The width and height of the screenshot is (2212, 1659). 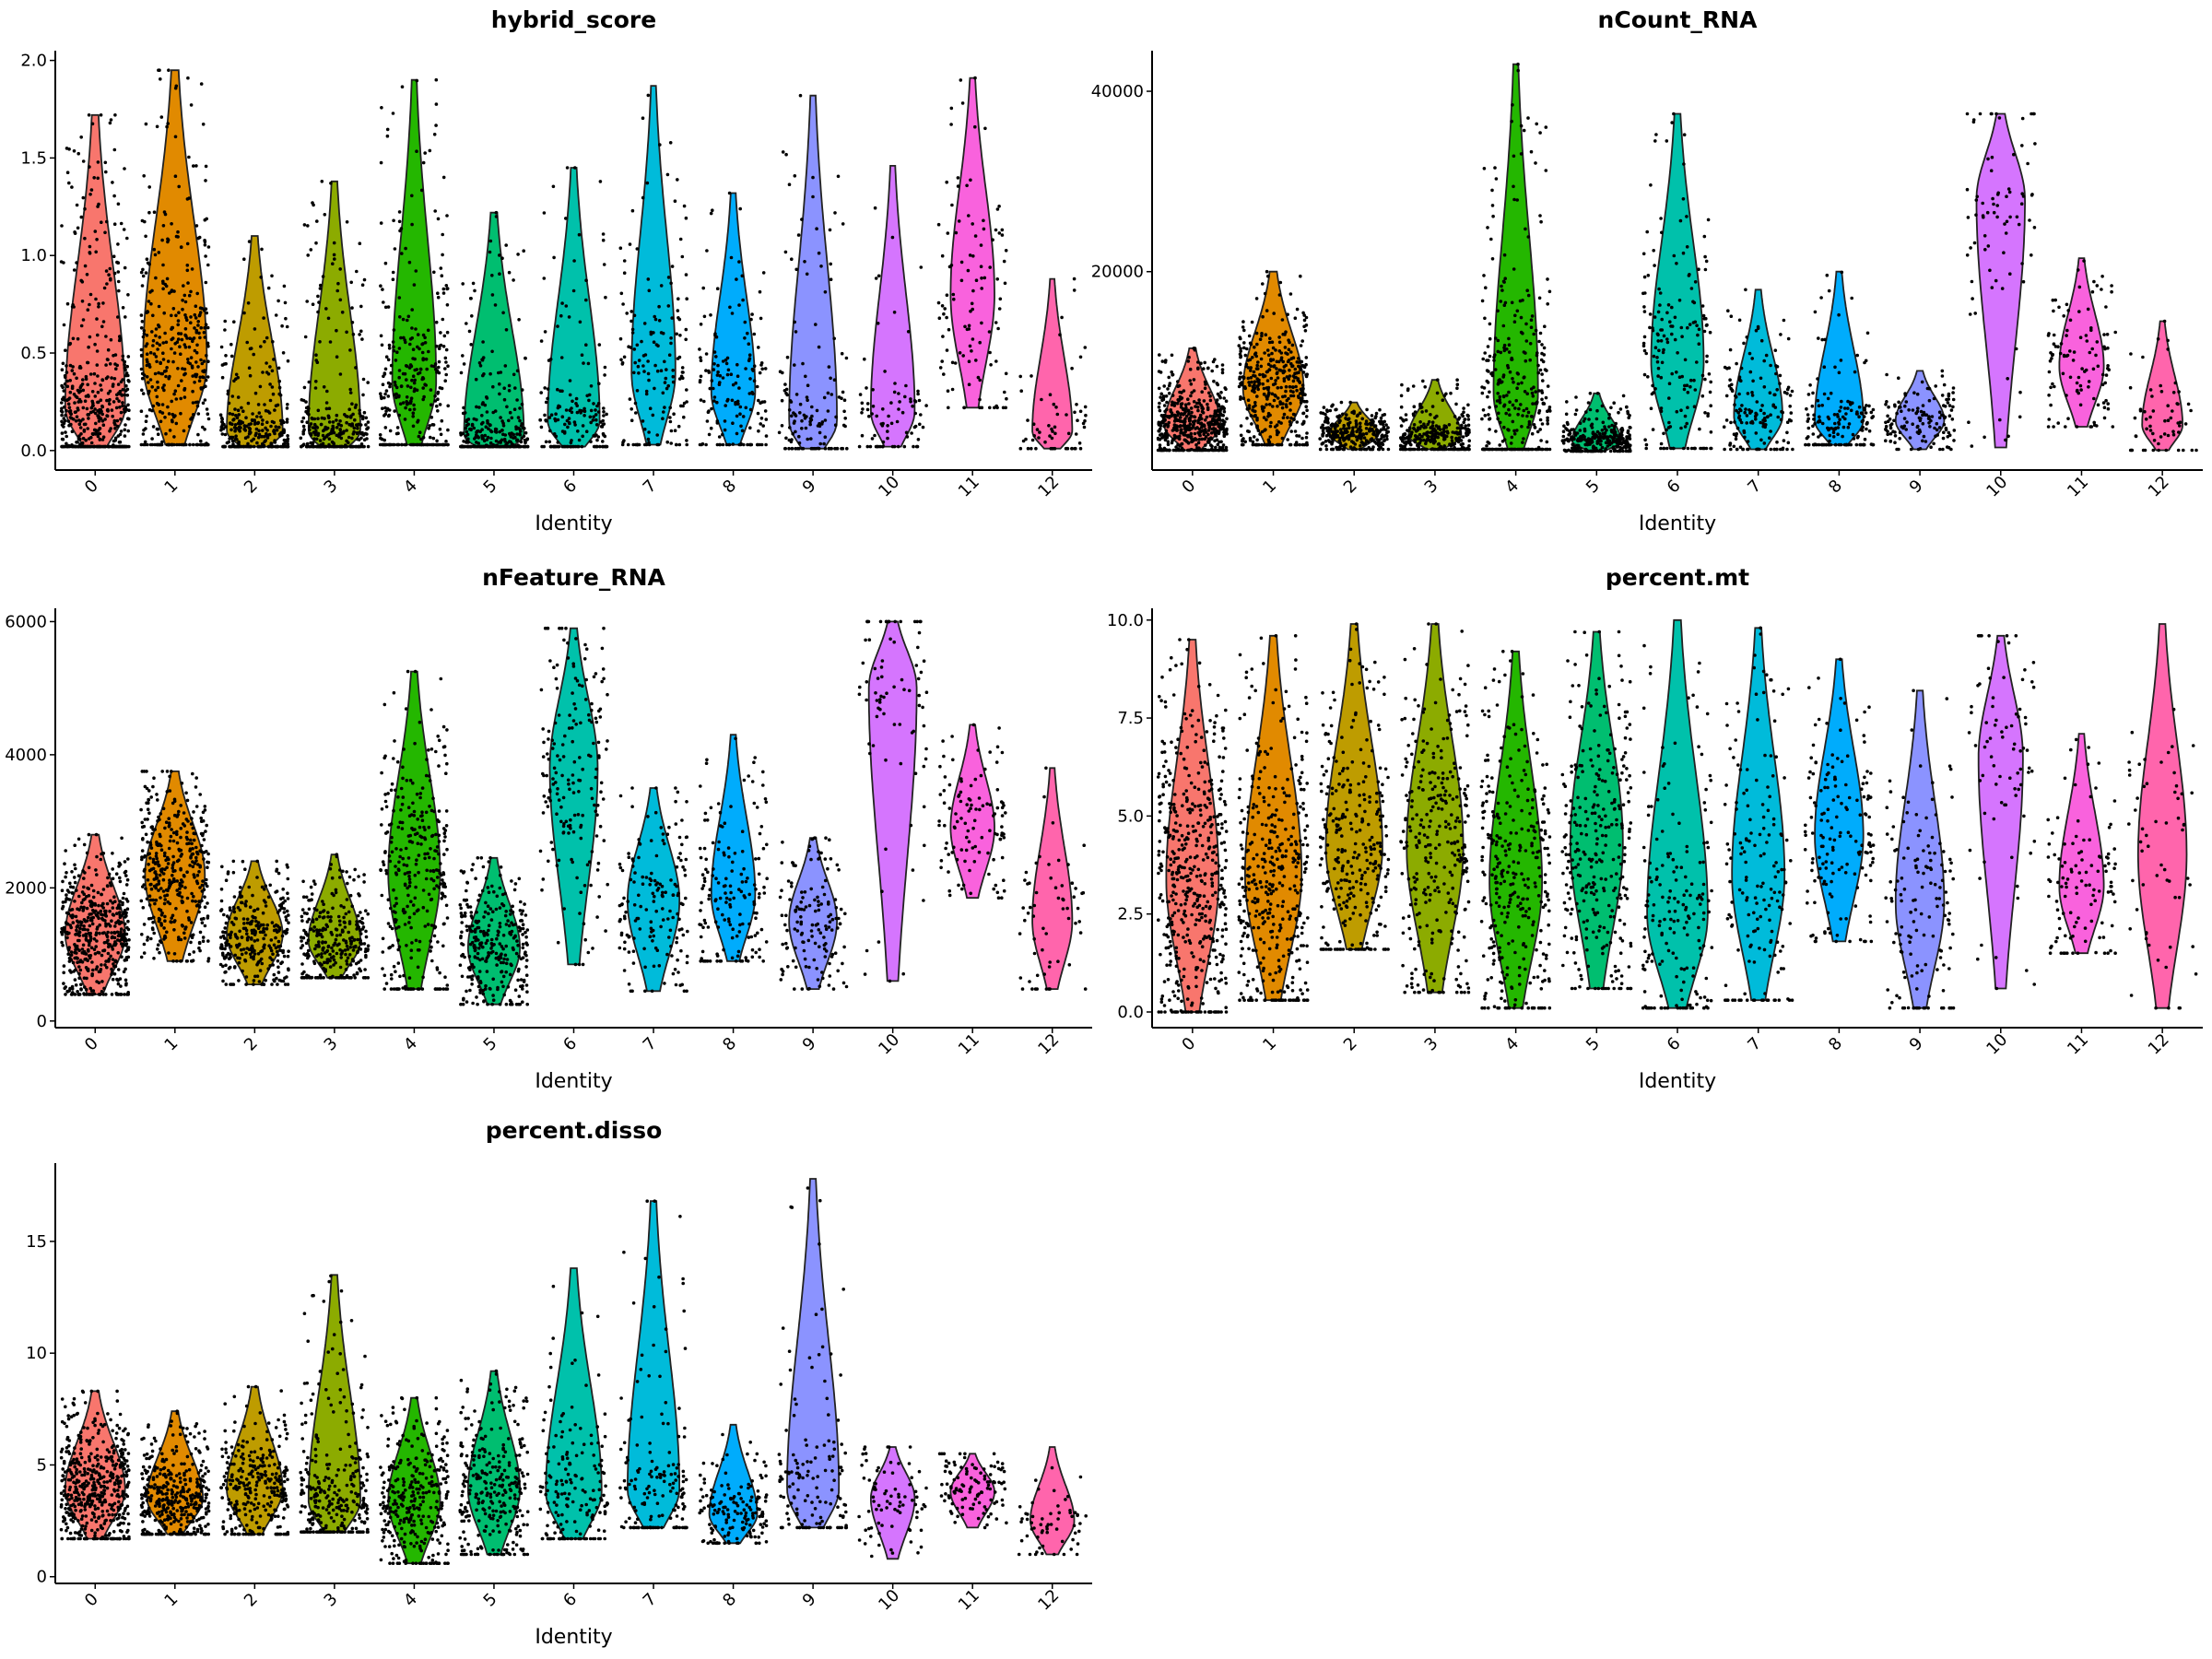 I want to click on panel-title: hybrid_score, so click(x=573, y=19).